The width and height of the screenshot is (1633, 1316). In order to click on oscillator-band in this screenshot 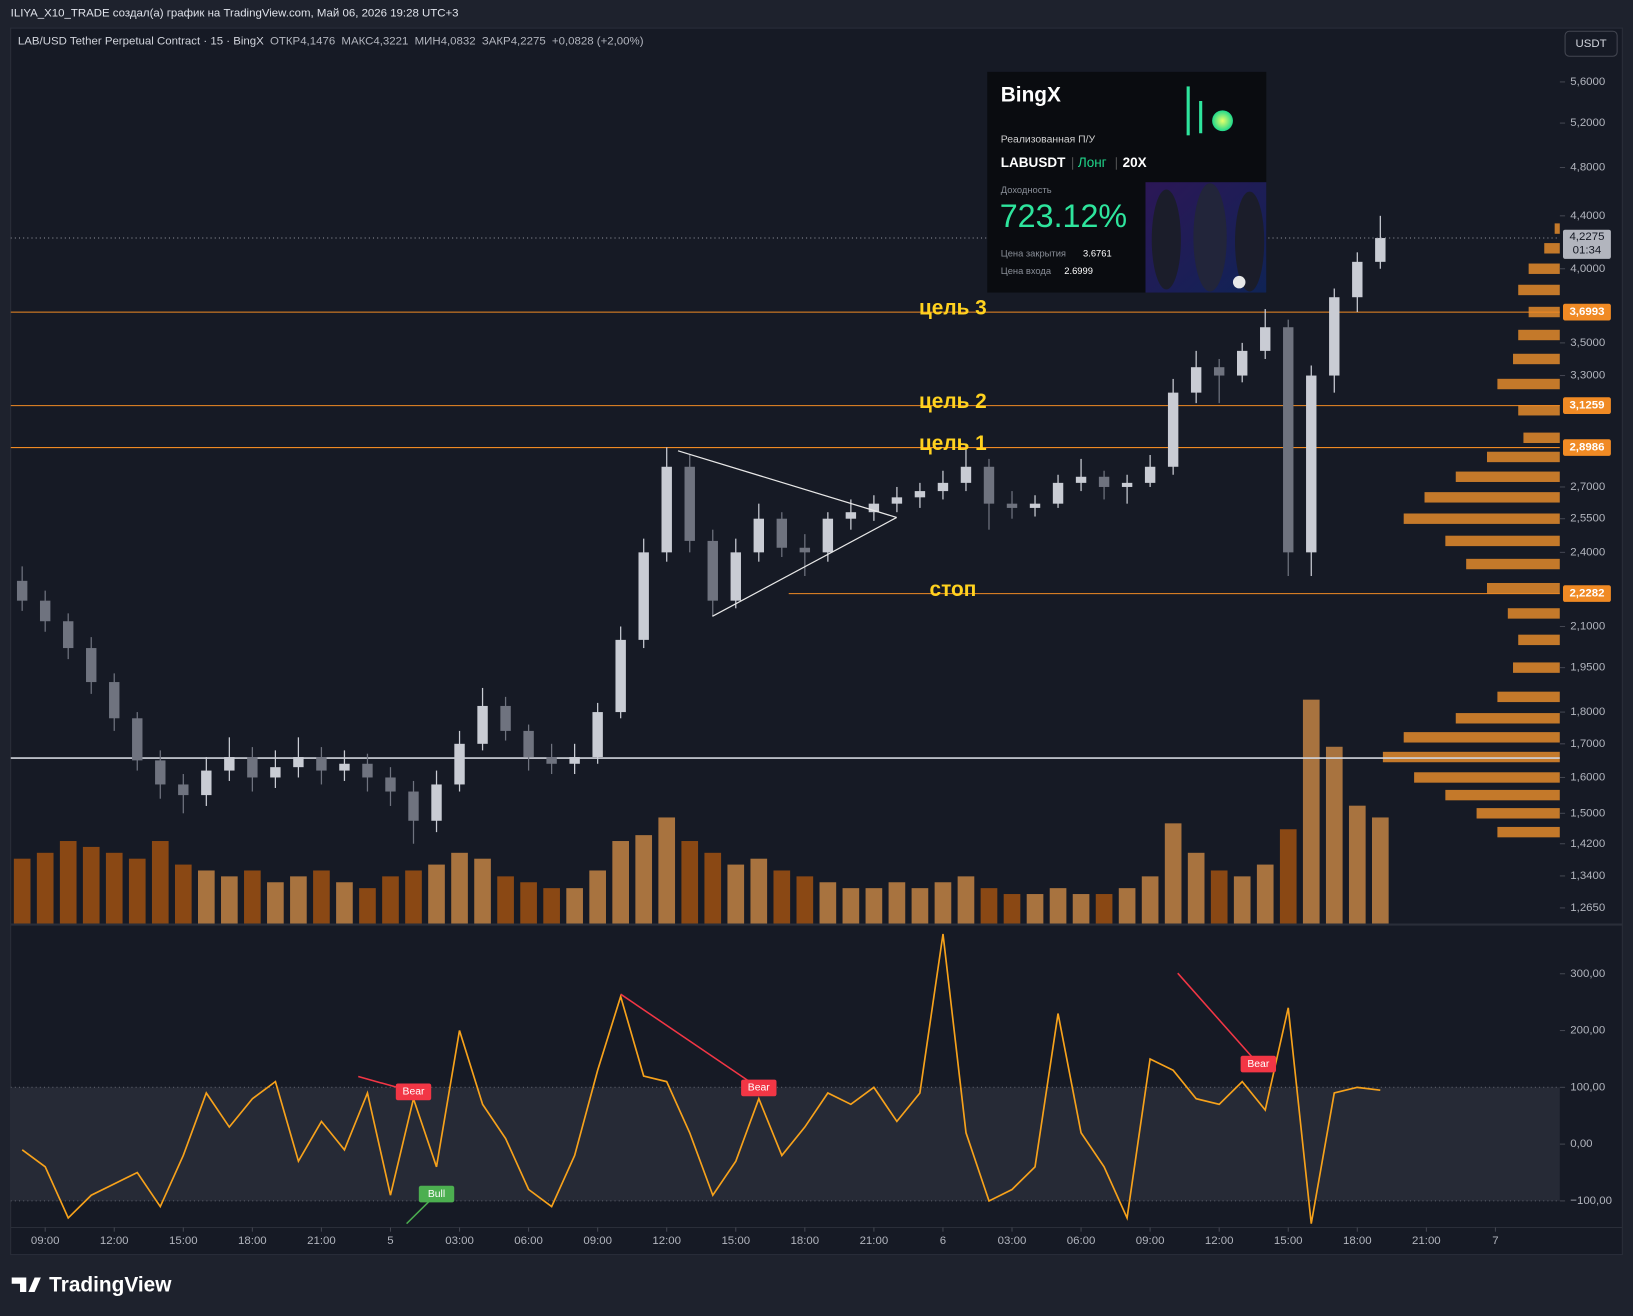, I will do `click(785, 1144)`.